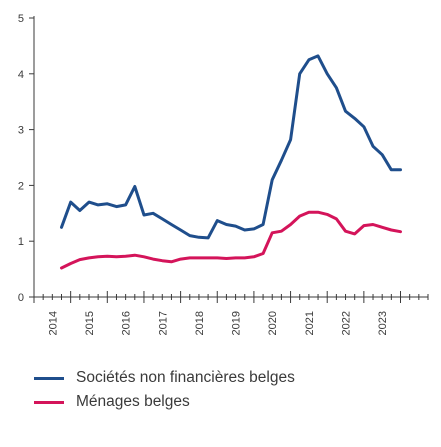 This screenshot has width=441, height=447. I want to click on x-tick-label: 2017, so click(163, 323).